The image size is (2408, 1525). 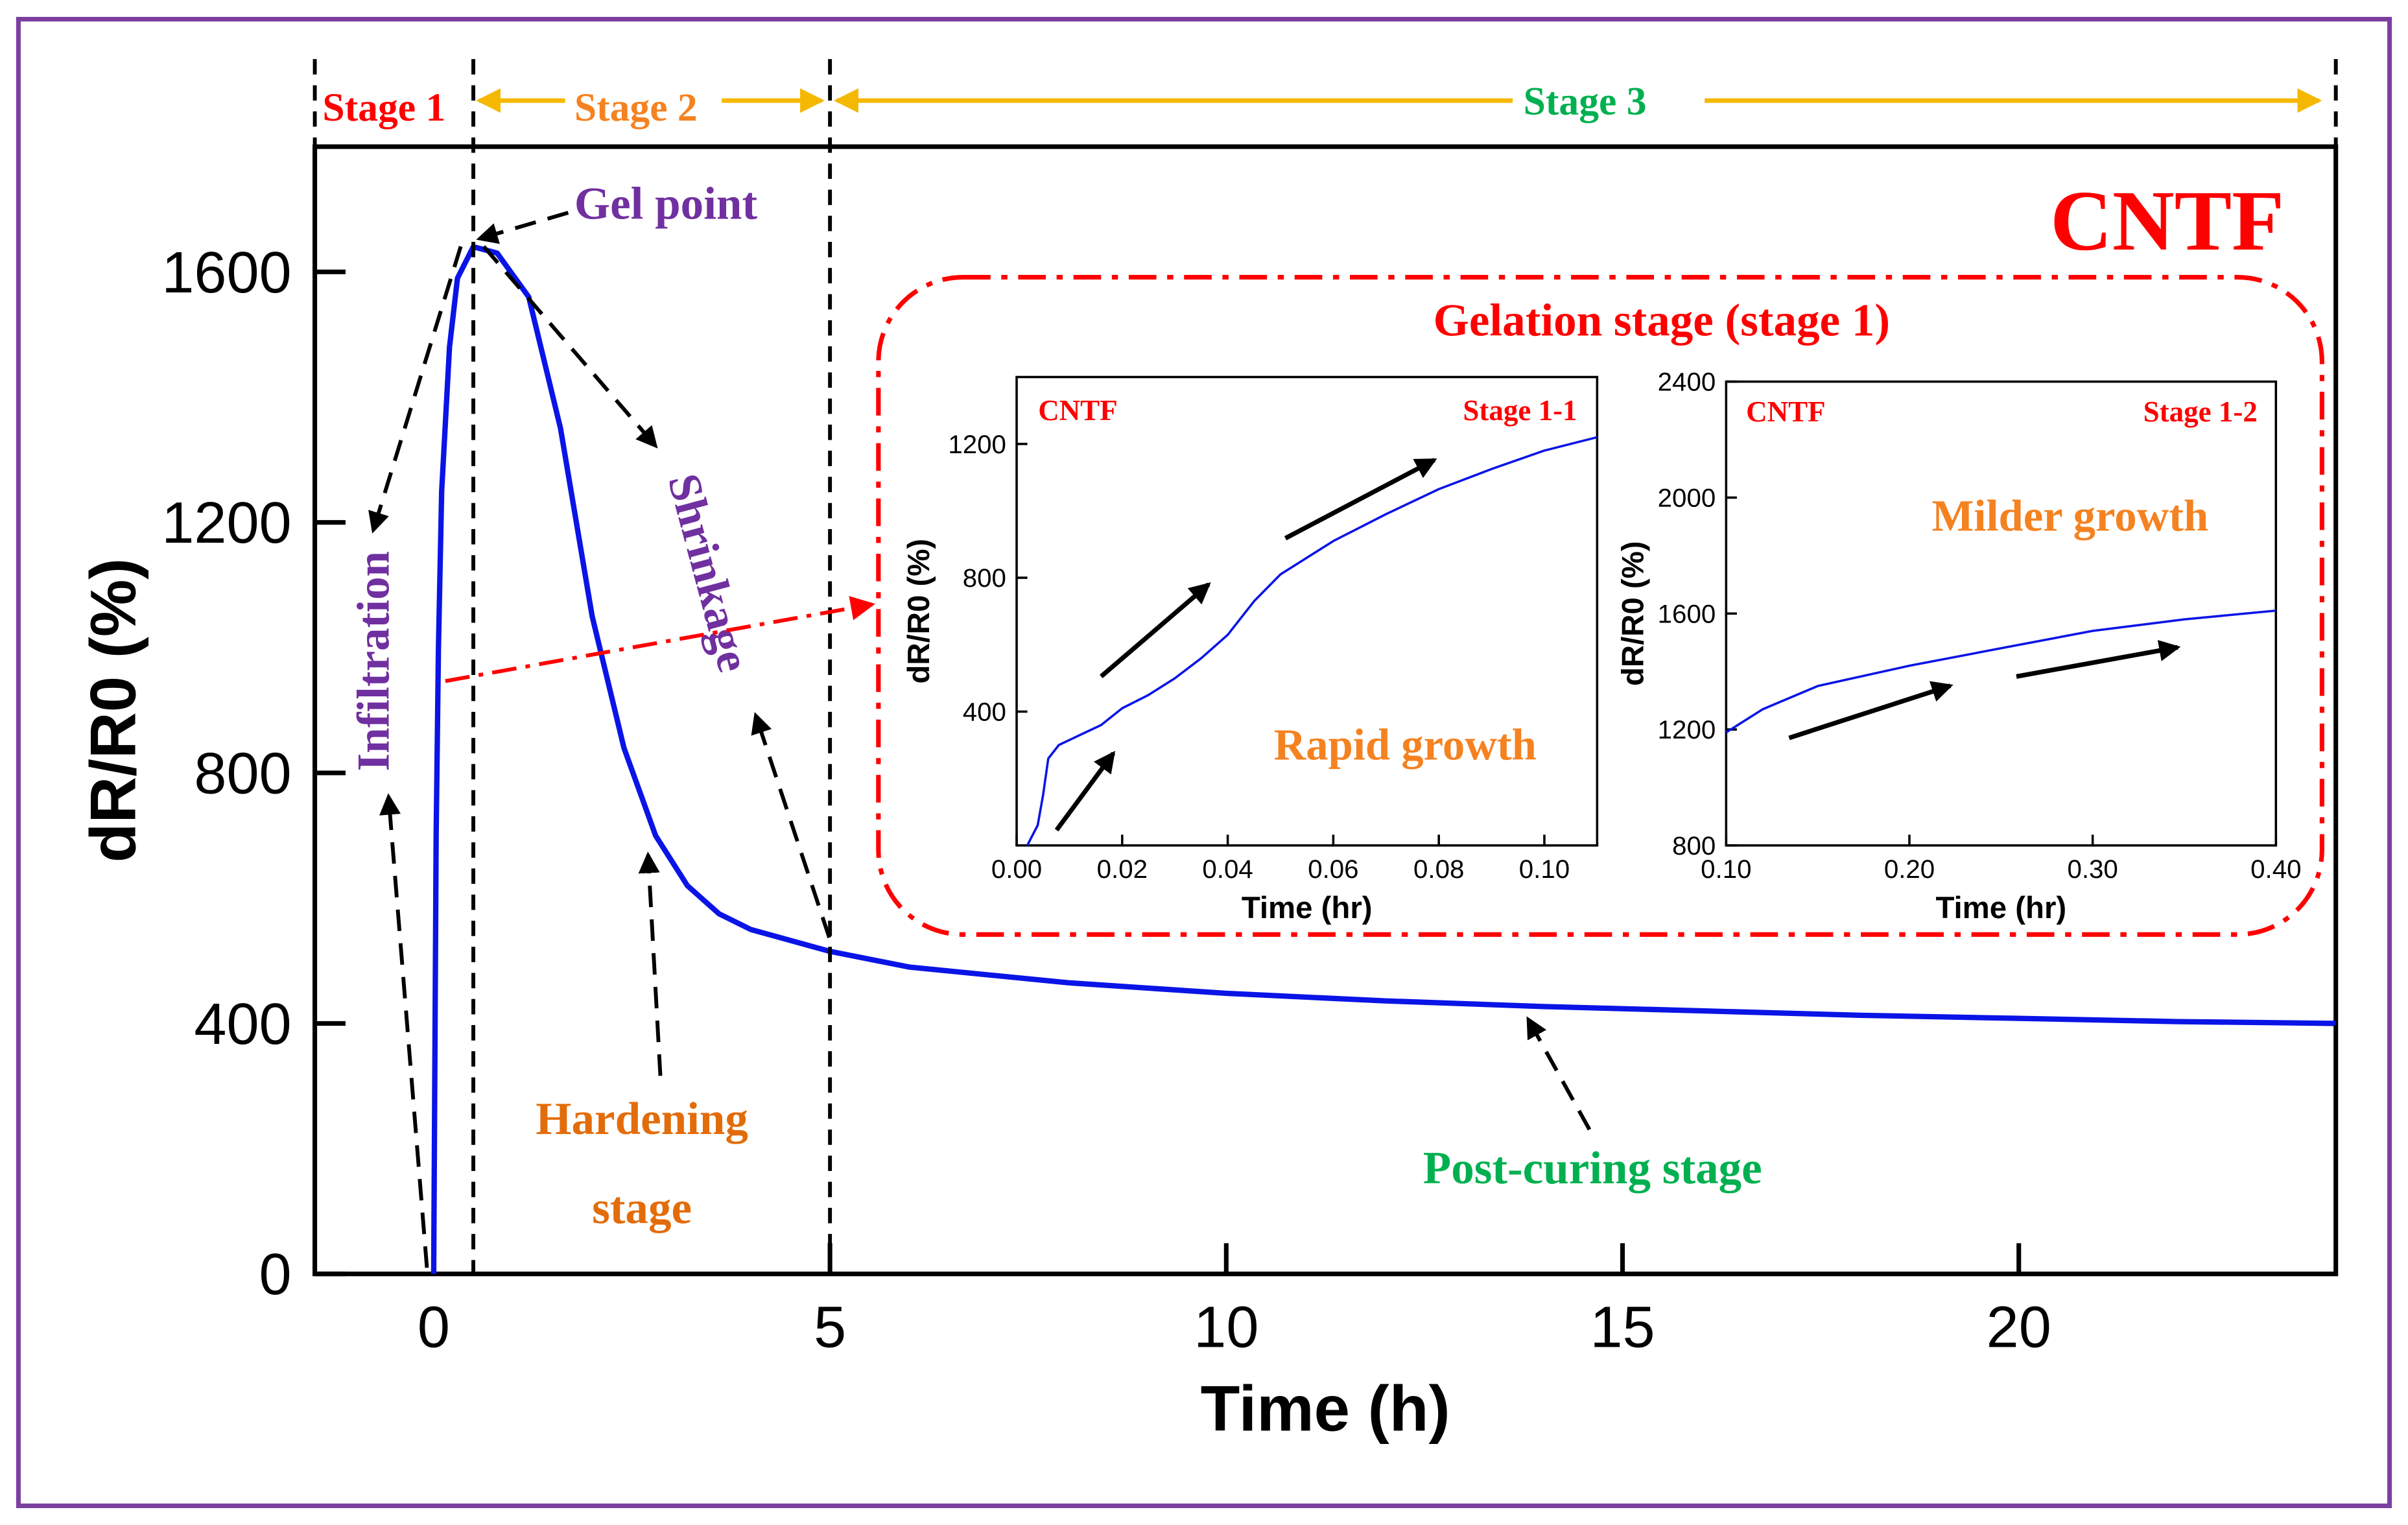 What do you see at coordinates (2275, 870) in the screenshot?
I see `x-tick-label: 0.40` at bounding box center [2275, 870].